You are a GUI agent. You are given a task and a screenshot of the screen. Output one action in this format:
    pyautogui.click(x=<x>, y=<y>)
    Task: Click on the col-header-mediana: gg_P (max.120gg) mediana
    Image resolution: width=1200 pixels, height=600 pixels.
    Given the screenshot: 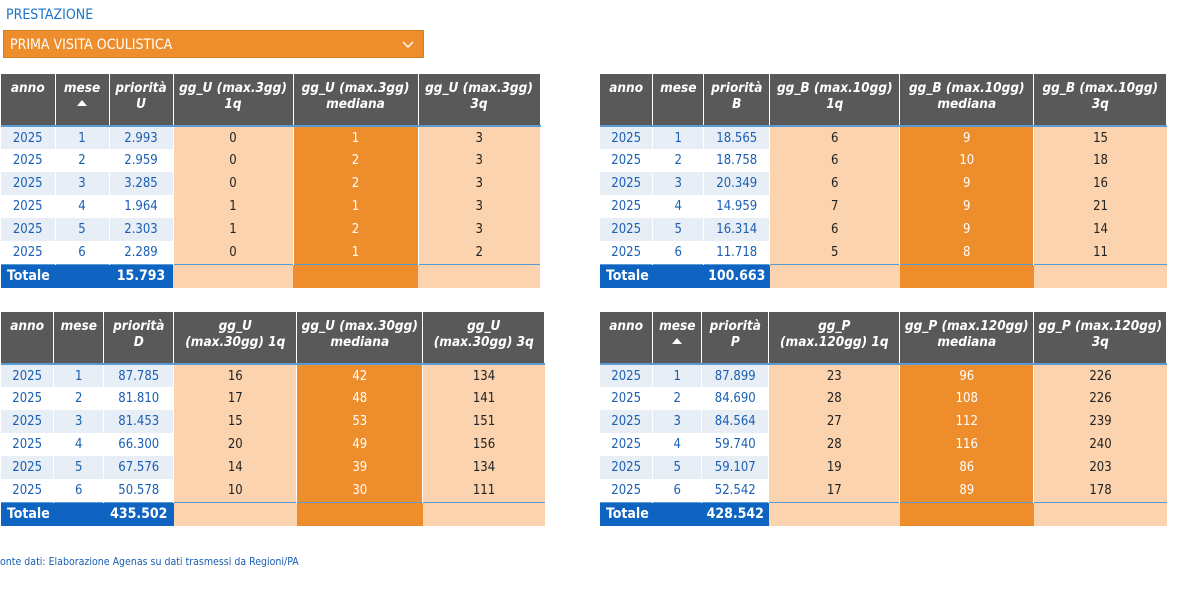 What is the action you would take?
    pyautogui.click(x=967, y=338)
    